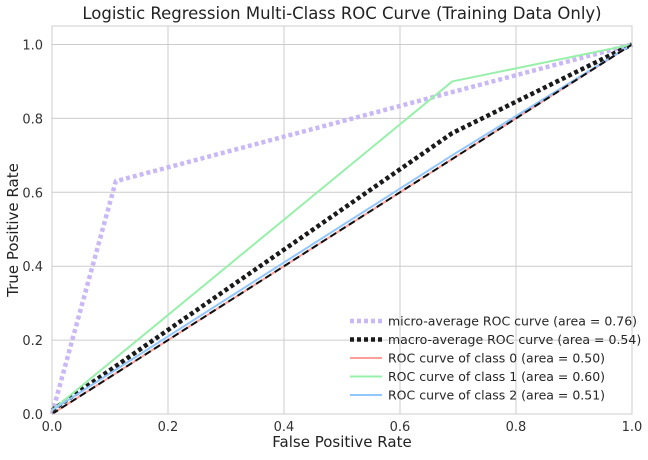 Image resolution: width=648 pixels, height=460 pixels. Describe the element at coordinates (512, 321) in the screenshot. I see `legend-entry-label: micro-average ROC curve (area = 0.76)` at that location.